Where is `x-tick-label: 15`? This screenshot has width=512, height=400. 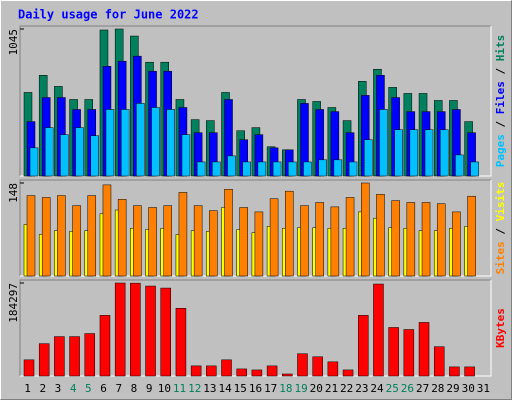 x-tick-label: 15 is located at coordinates (240, 388).